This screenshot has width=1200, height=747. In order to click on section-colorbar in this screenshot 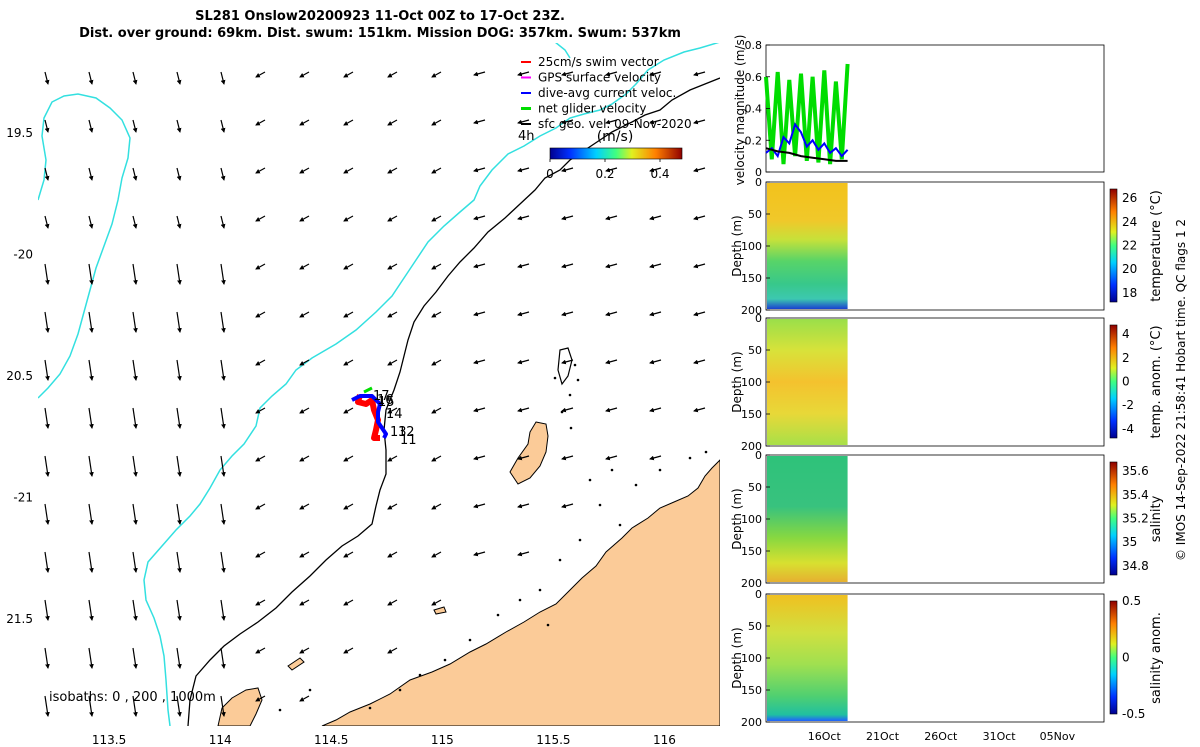, I will do `click(1113, 657)`.